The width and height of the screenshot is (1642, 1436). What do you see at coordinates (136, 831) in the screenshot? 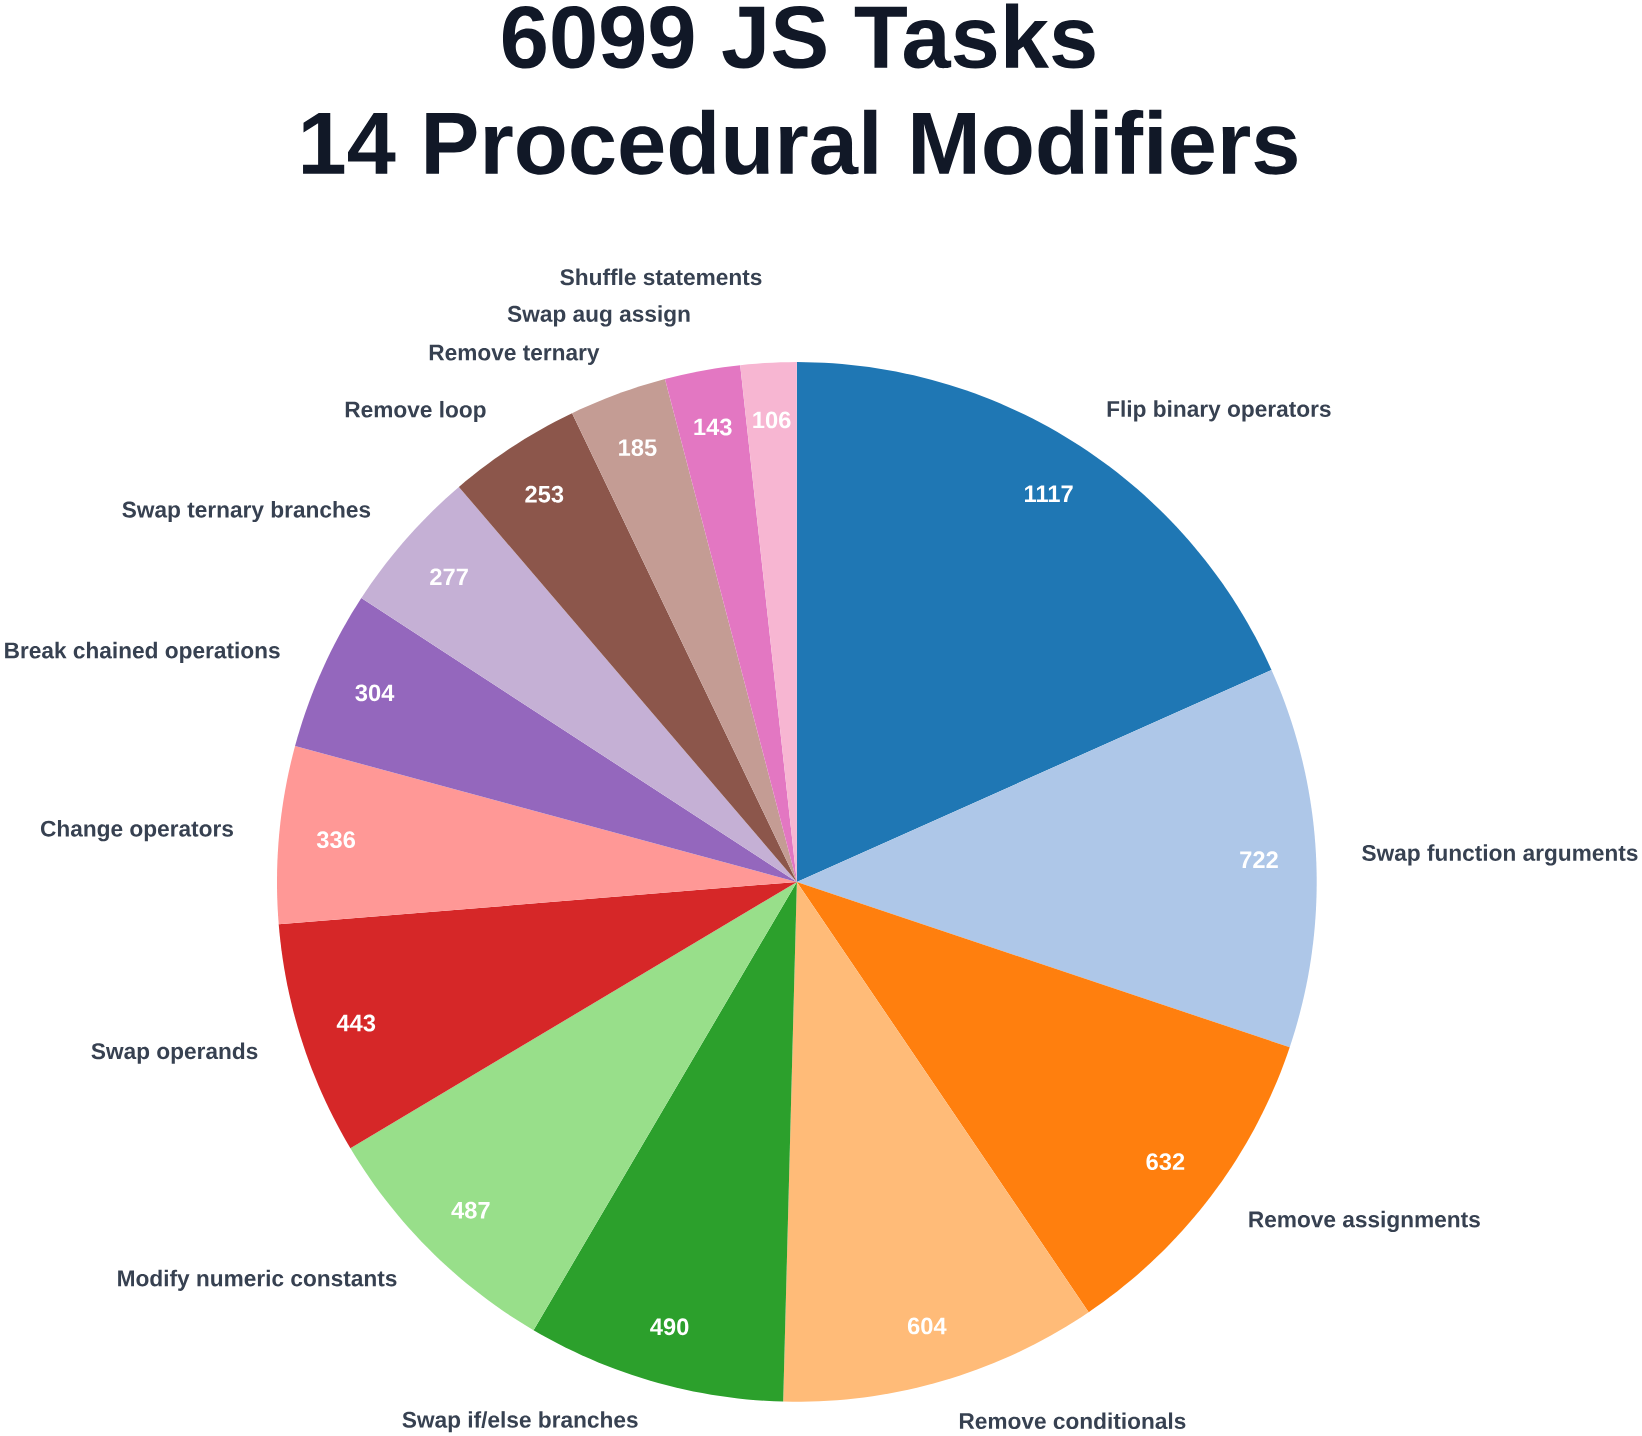
I see `slice-label: Change operators` at bounding box center [136, 831].